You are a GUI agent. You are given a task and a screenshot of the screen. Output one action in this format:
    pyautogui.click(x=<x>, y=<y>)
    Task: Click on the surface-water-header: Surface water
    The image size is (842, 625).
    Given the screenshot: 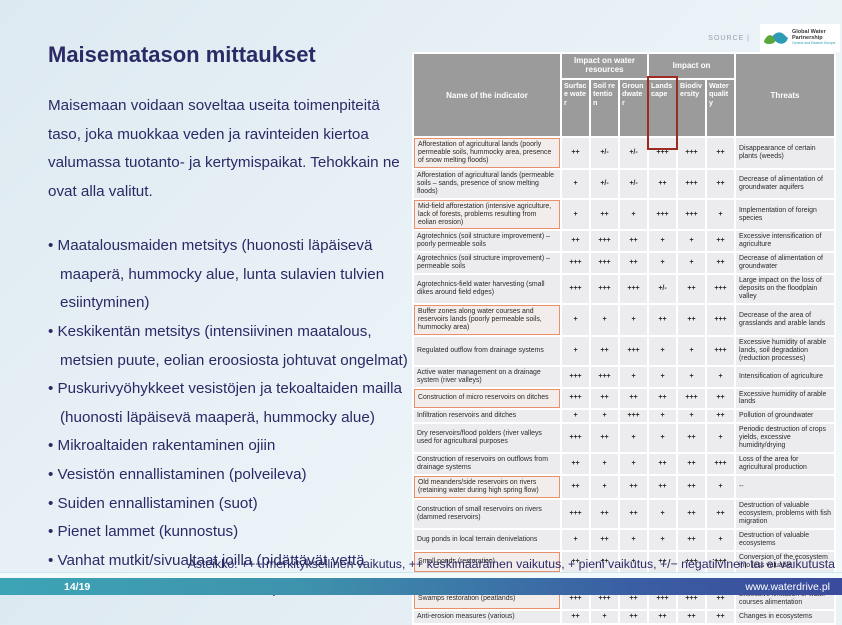 What is the action you would take?
    pyautogui.click(x=575, y=108)
    